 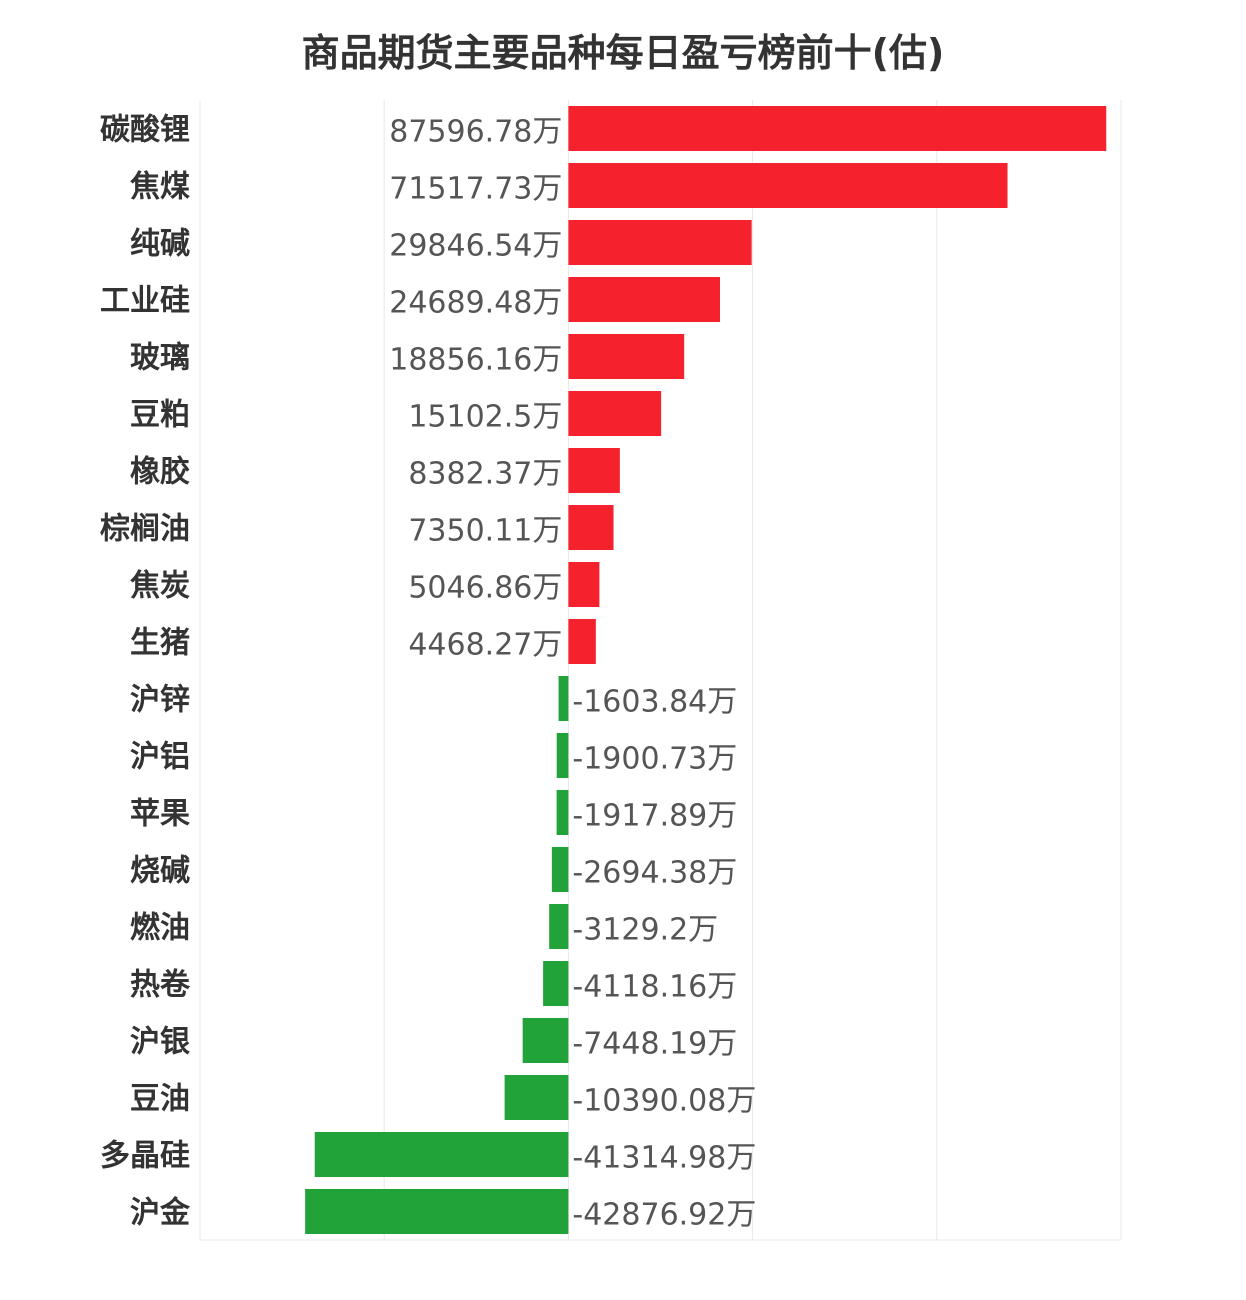 I want to click on data-label: 29846.54万, so click(x=475, y=246).